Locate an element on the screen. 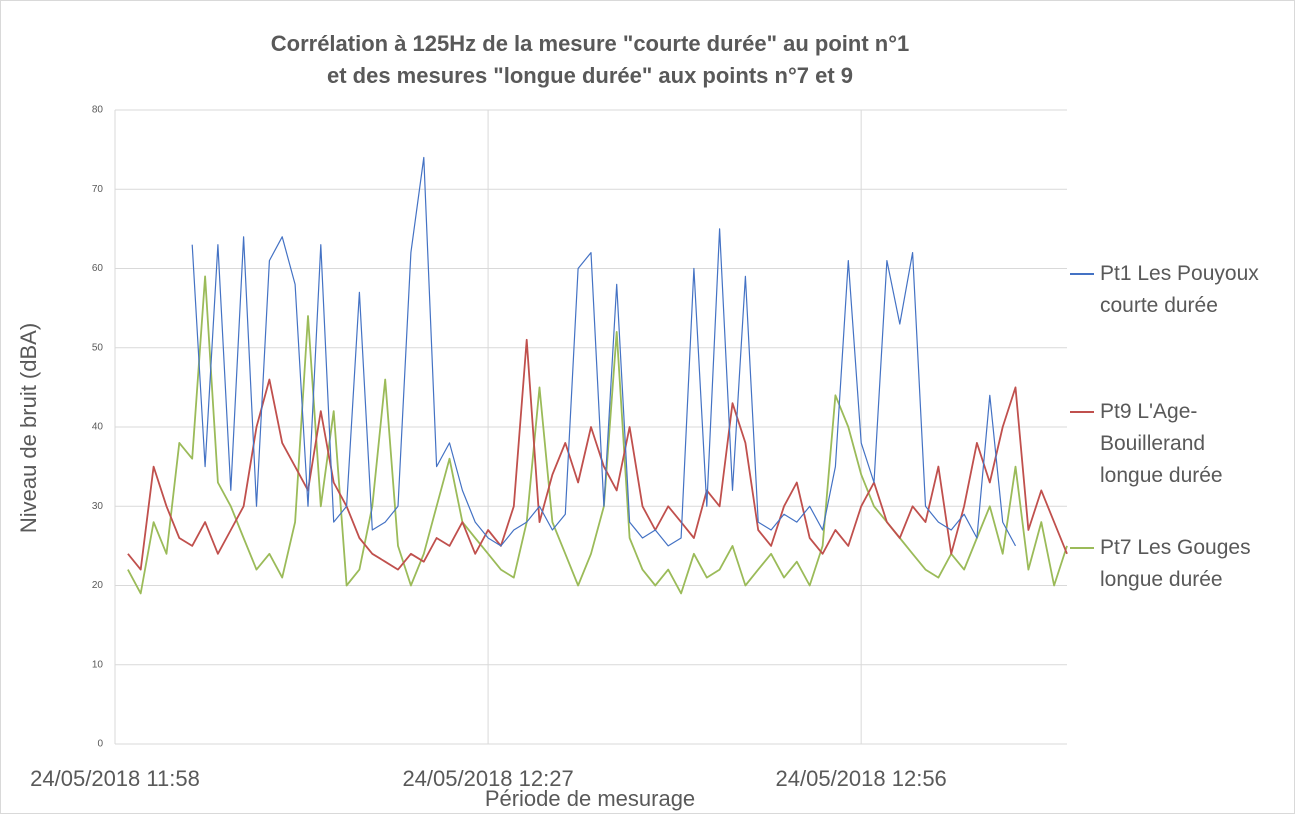  x-tick-label: 24/05/2018 11:58 is located at coordinates (115, 778).